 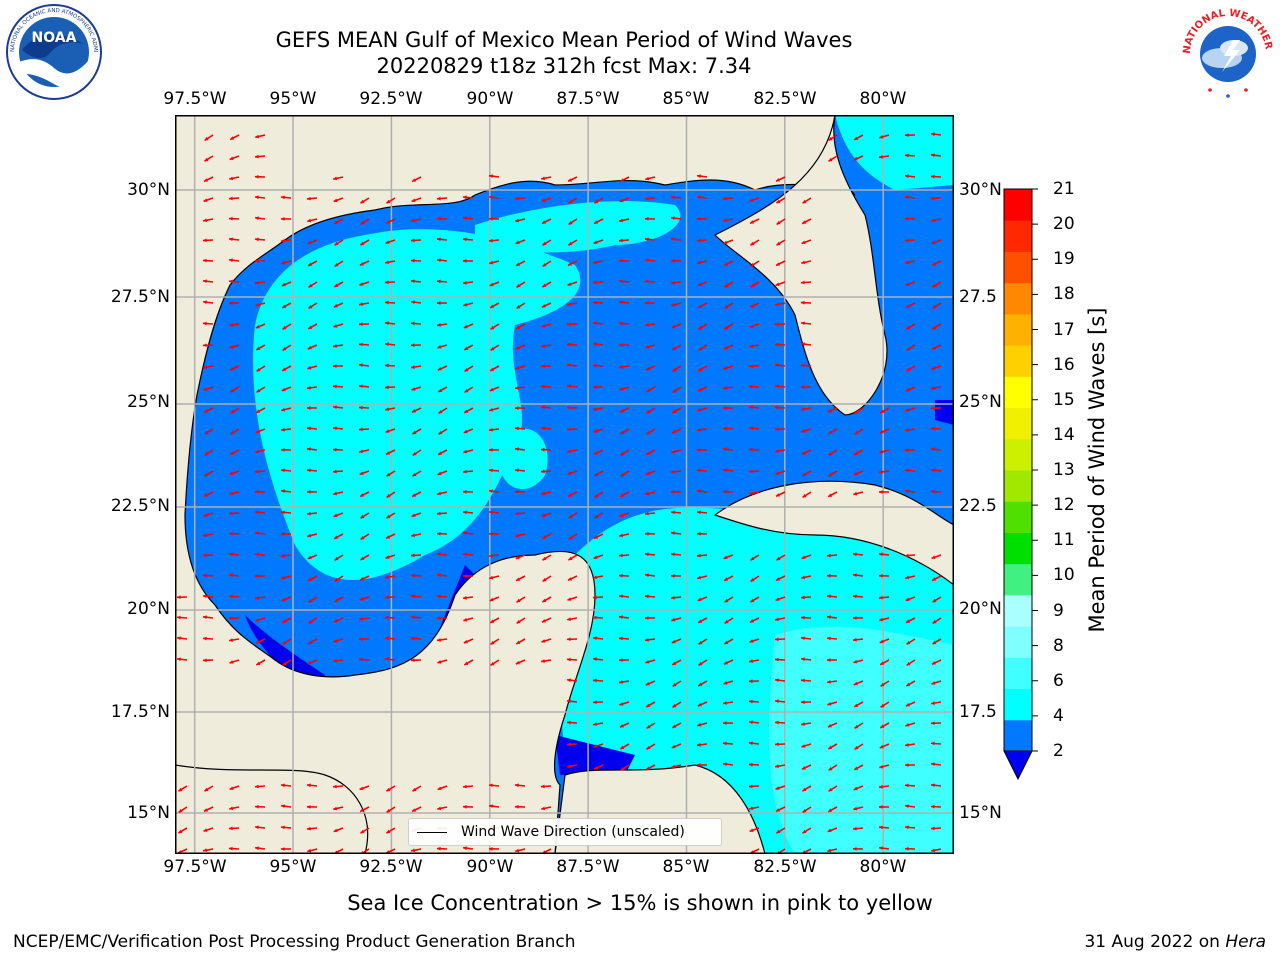 I want to click on lon-tick-bottom: 90°W, so click(x=490, y=867).